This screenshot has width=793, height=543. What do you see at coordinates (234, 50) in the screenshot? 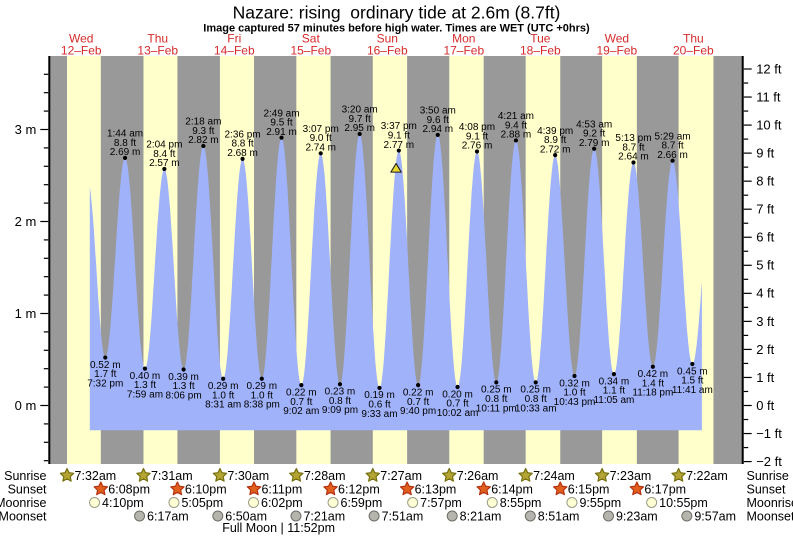
I see `day-date-label: 14–Feb` at bounding box center [234, 50].